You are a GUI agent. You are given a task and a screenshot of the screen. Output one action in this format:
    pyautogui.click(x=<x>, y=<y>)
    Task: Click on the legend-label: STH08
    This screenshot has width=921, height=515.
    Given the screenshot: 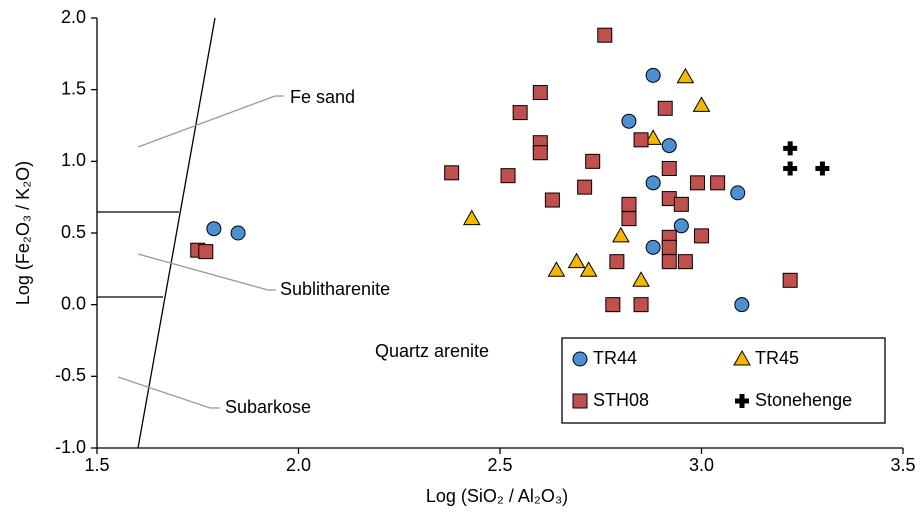 What is the action you would take?
    pyautogui.click(x=621, y=400)
    